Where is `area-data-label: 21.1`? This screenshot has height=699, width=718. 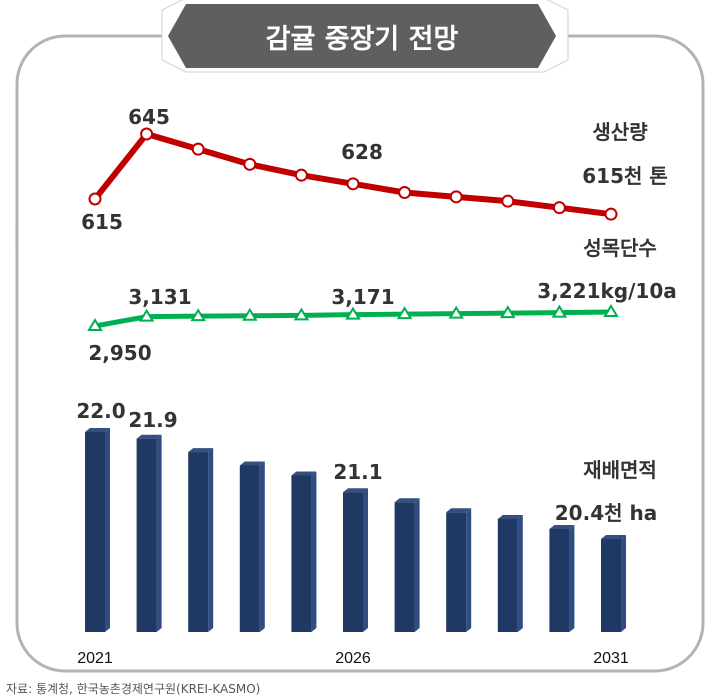
area-data-label: 21.1 is located at coordinates (357, 472).